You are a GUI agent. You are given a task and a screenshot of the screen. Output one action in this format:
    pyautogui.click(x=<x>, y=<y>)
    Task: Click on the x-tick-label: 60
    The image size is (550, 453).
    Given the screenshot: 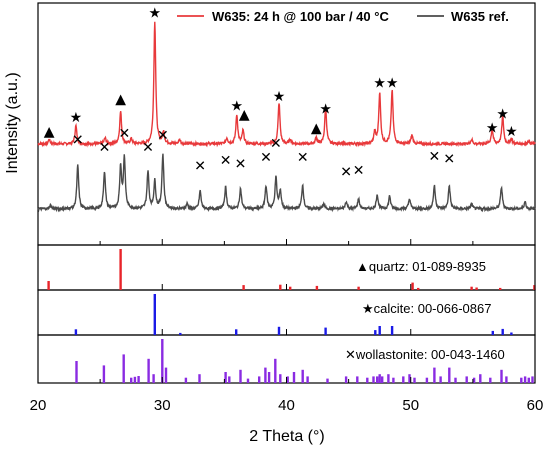 What is the action you would take?
    pyautogui.click(x=535, y=405)
    